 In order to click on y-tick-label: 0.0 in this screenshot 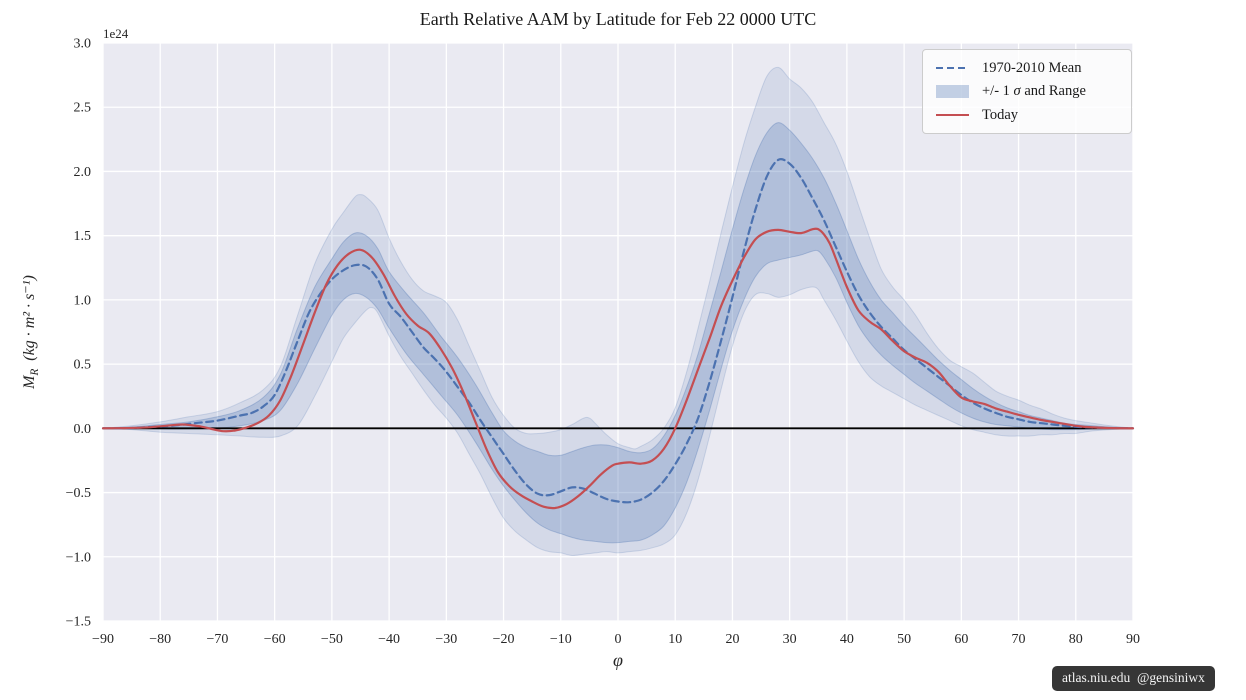, I will do `click(83, 429)`.